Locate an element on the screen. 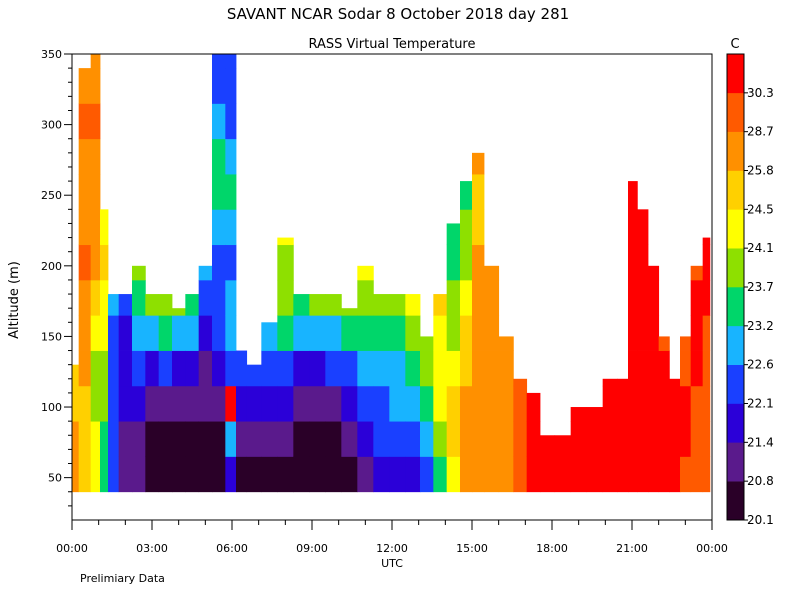  y-tick-label: 300 is located at coordinates (51, 125).